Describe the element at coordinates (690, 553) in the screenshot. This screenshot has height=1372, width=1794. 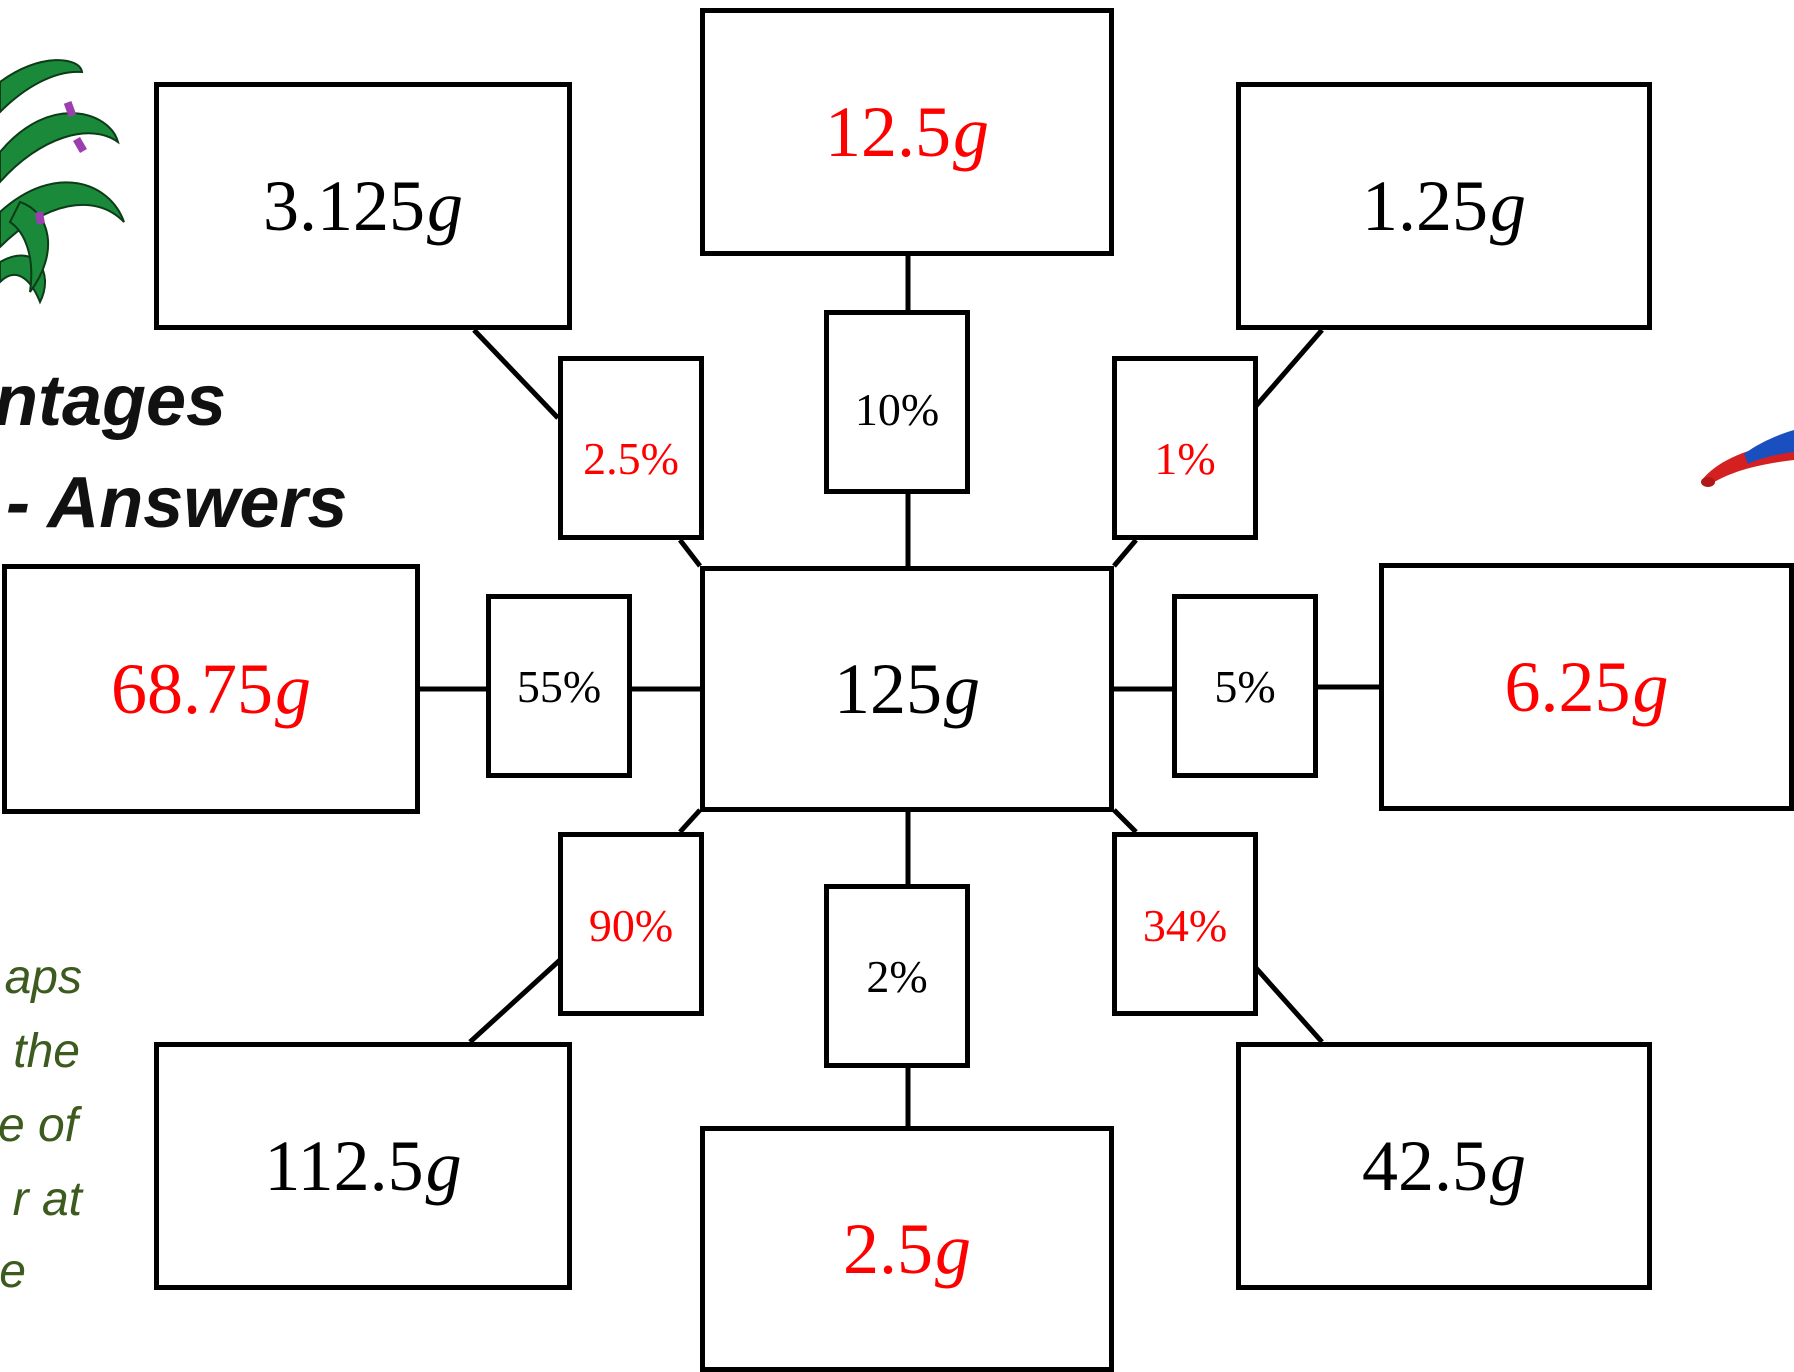
I see `connector-top-left-b` at that location.